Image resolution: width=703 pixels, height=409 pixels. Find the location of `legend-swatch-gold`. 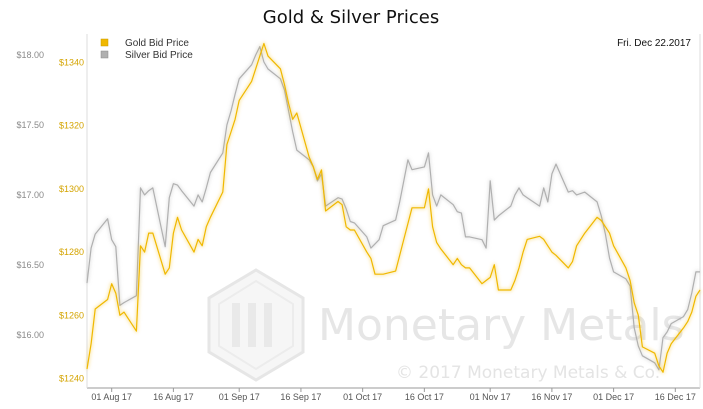

legend-swatch-gold is located at coordinates (104, 42).